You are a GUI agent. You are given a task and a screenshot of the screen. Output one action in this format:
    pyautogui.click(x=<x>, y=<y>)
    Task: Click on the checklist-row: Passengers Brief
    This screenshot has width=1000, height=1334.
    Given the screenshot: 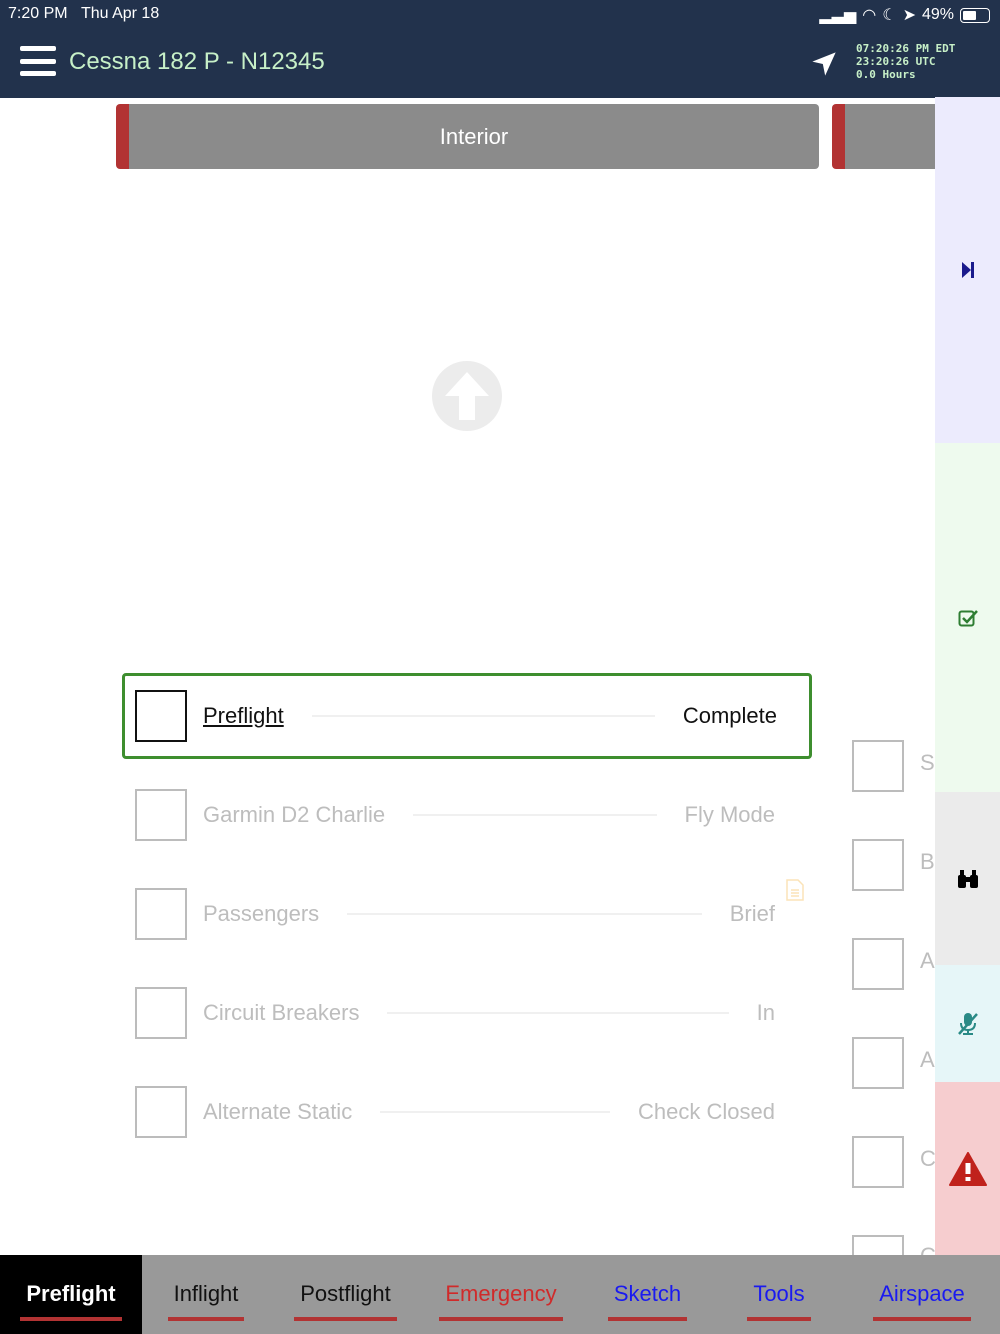 What is the action you would take?
    pyautogui.click(x=455, y=914)
    